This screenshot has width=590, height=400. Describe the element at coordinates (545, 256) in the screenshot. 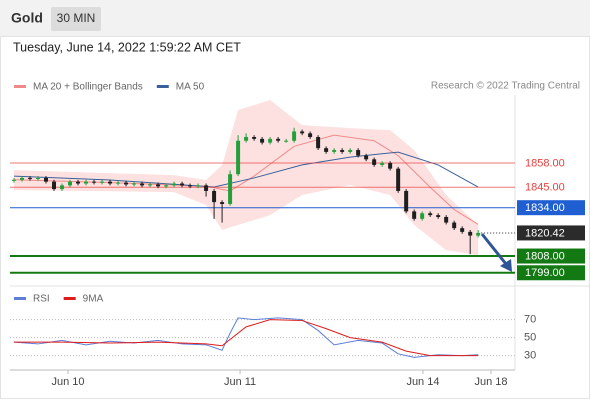

I see `level-label: 1808.00` at that location.